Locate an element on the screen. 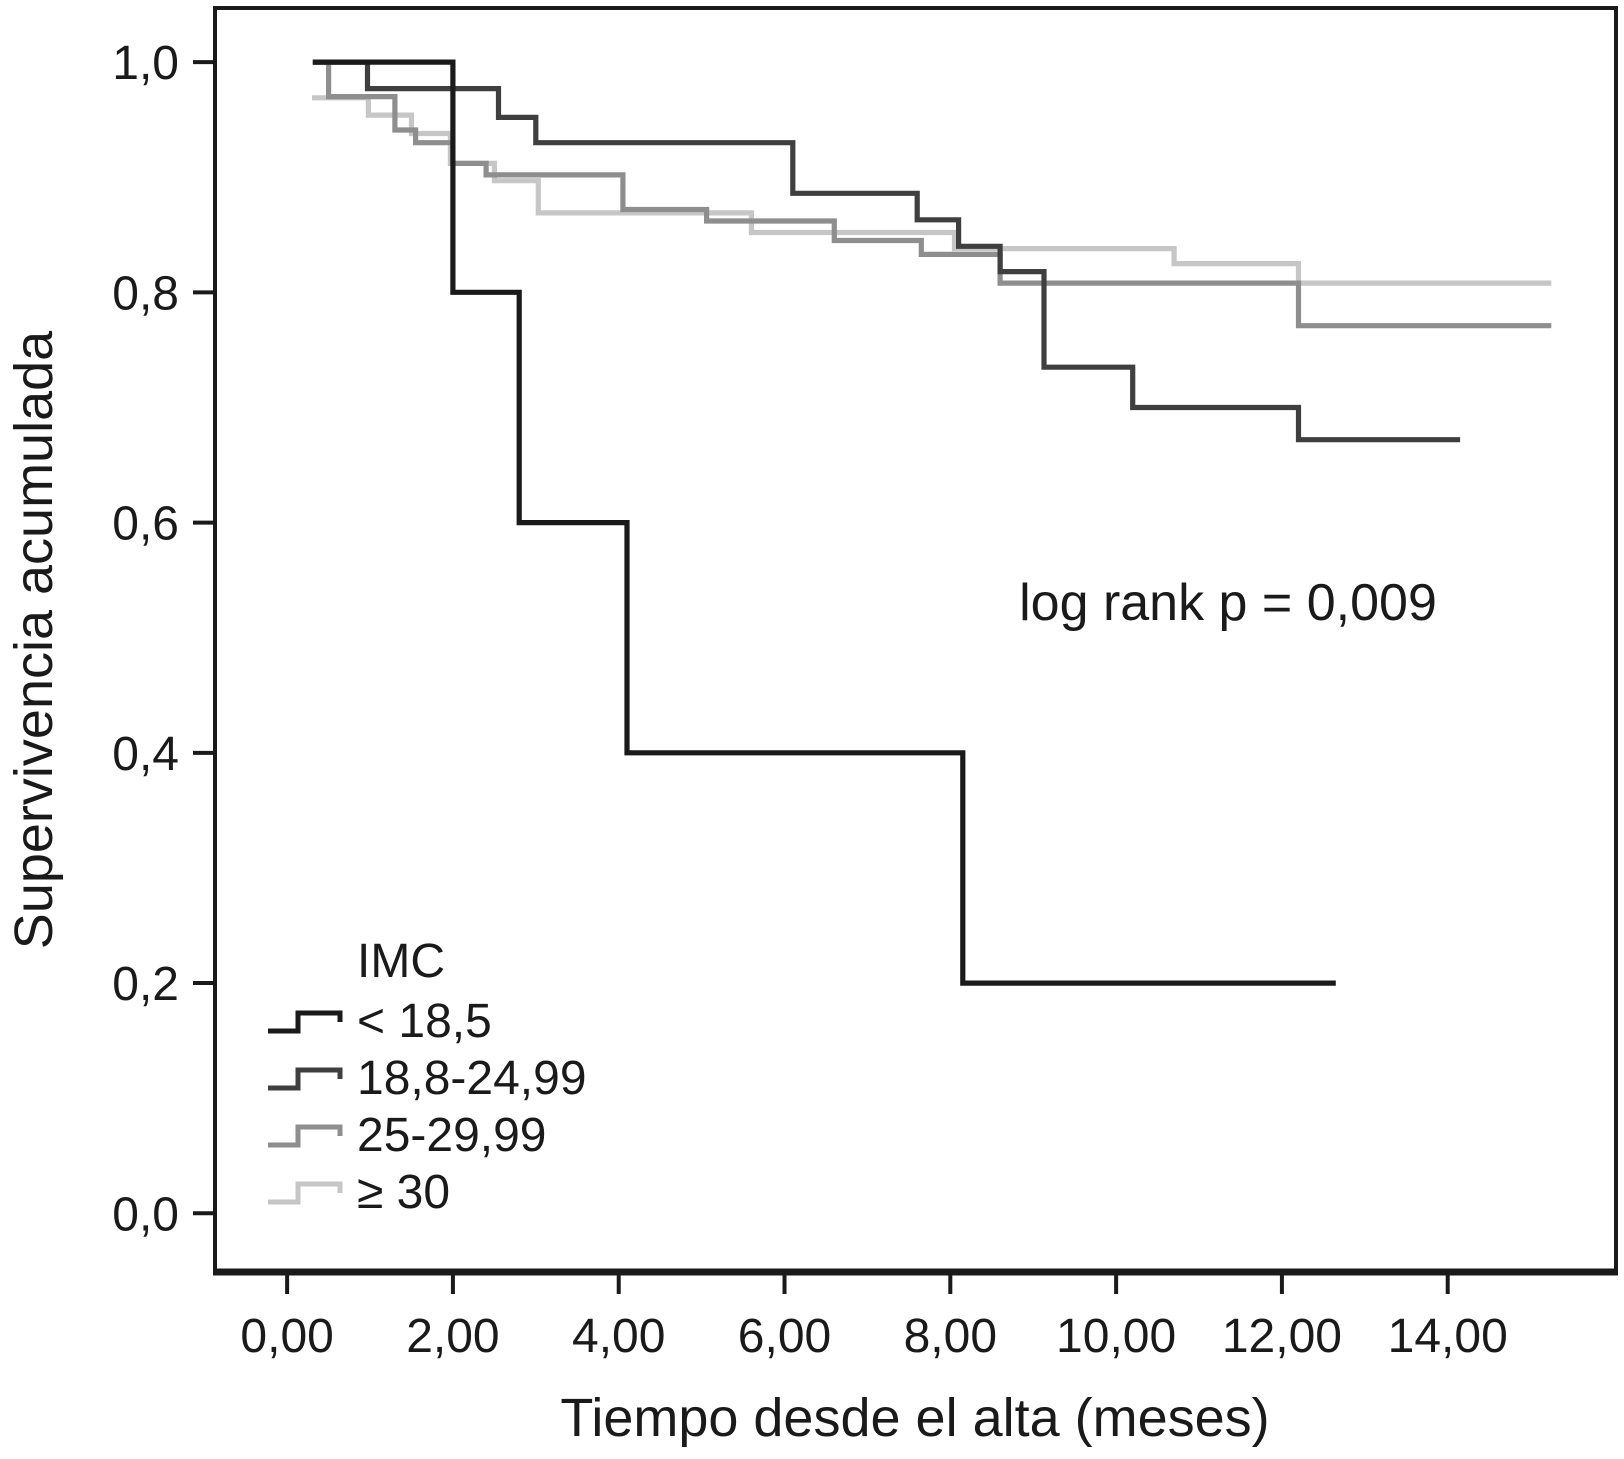  legend-item: 18,8-24,99 is located at coordinates (427, 1078).